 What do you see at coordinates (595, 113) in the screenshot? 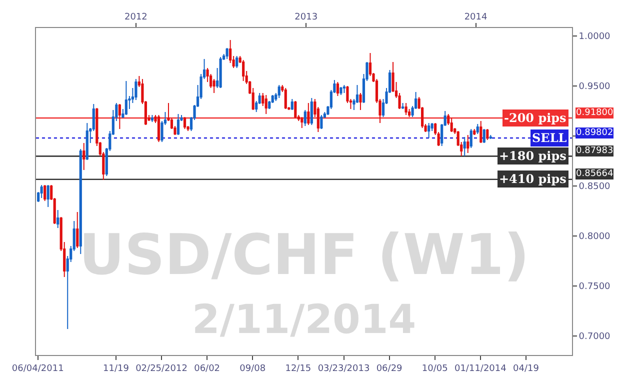
I see `text: 0.91800` at bounding box center [595, 113].